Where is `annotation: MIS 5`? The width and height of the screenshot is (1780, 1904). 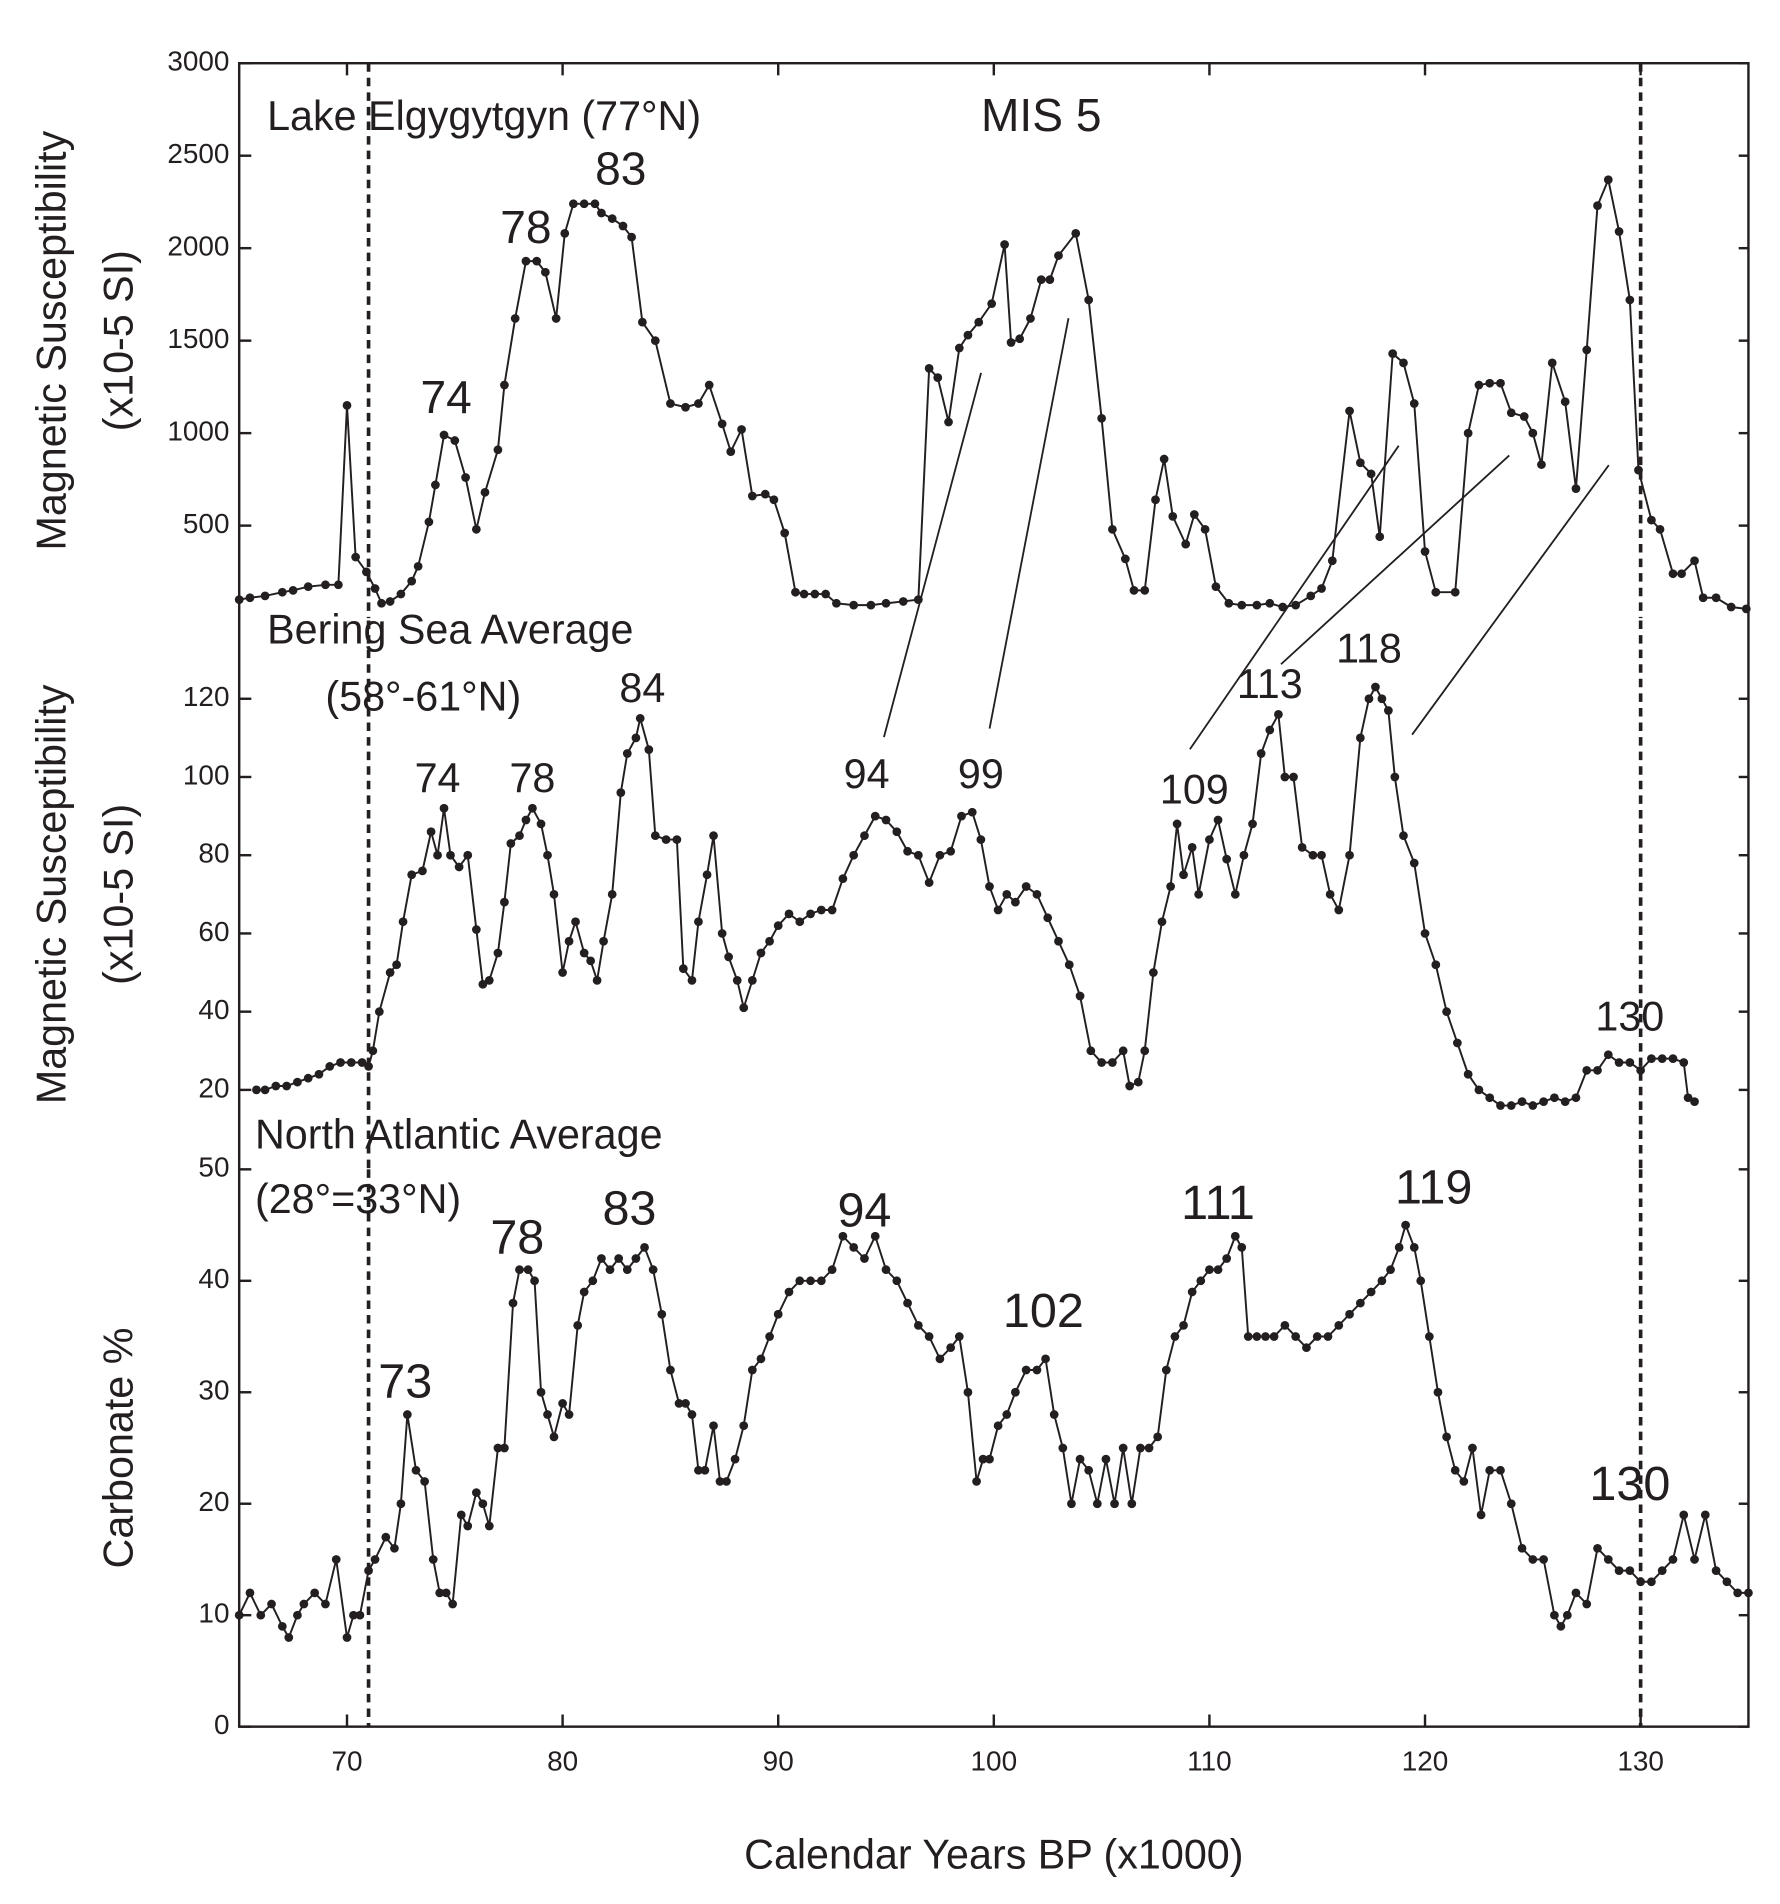
annotation: MIS 5 is located at coordinates (1041, 115).